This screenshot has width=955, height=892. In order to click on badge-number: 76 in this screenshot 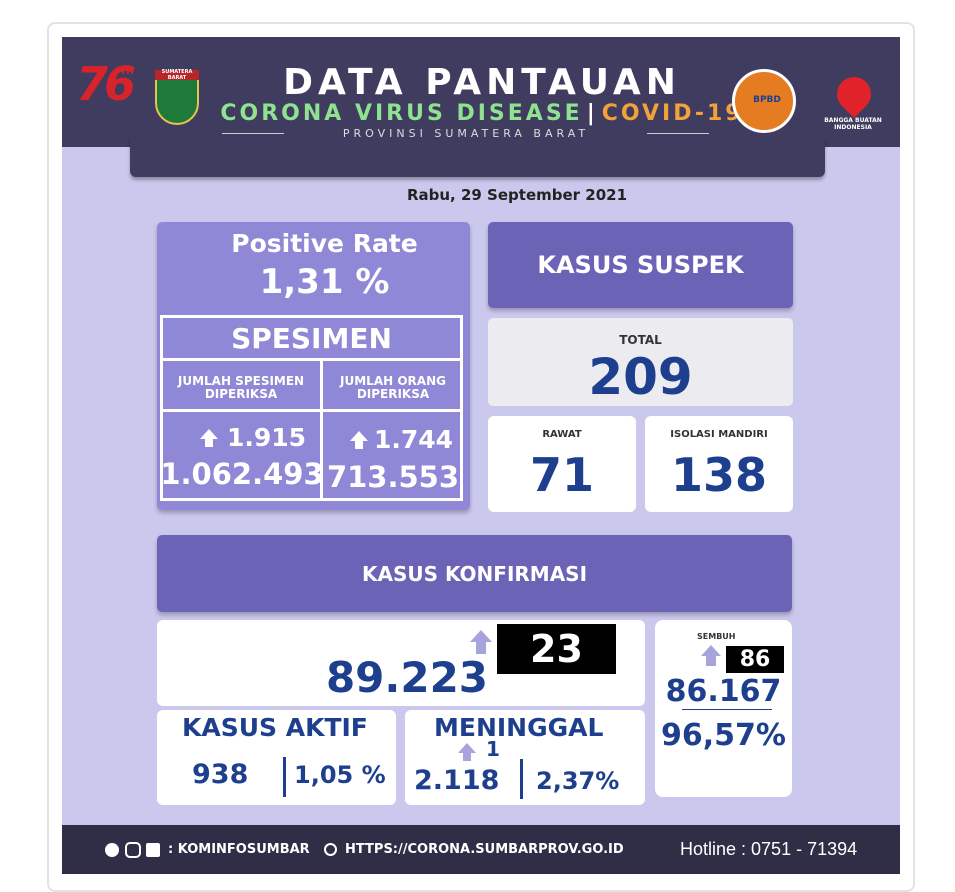, I will do `click(106, 84)`.